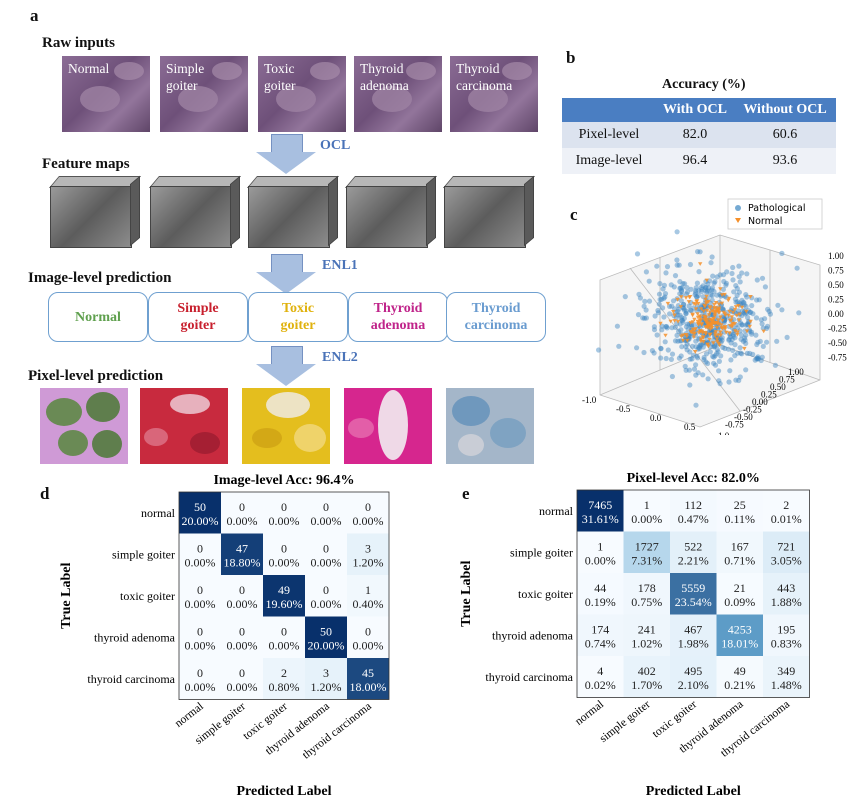 The height and width of the screenshot is (810, 864). What do you see at coordinates (533, 635) in the screenshot?
I see `row-label: thyroid adenoma` at bounding box center [533, 635].